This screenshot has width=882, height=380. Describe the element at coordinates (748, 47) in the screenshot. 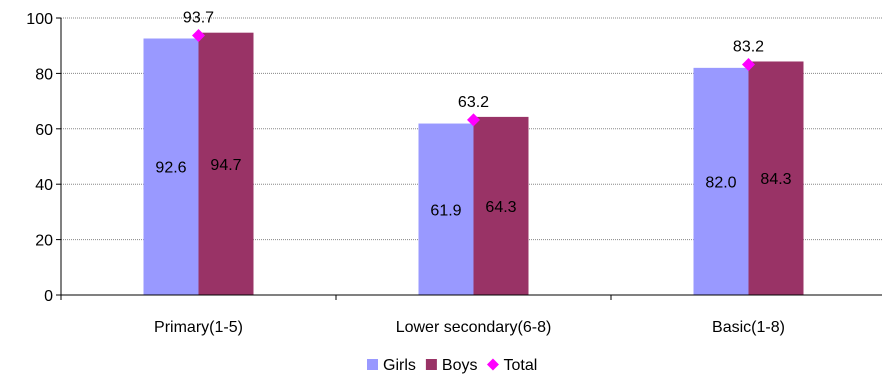

I see `data-label-total: 83.2` at that location.